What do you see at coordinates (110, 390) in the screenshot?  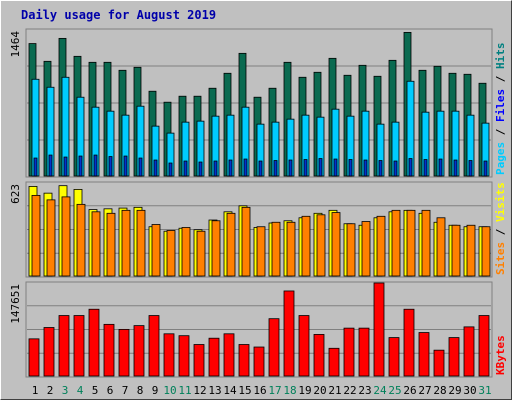 I see `x-tick-label: 6` at bounding box center [110, 390].